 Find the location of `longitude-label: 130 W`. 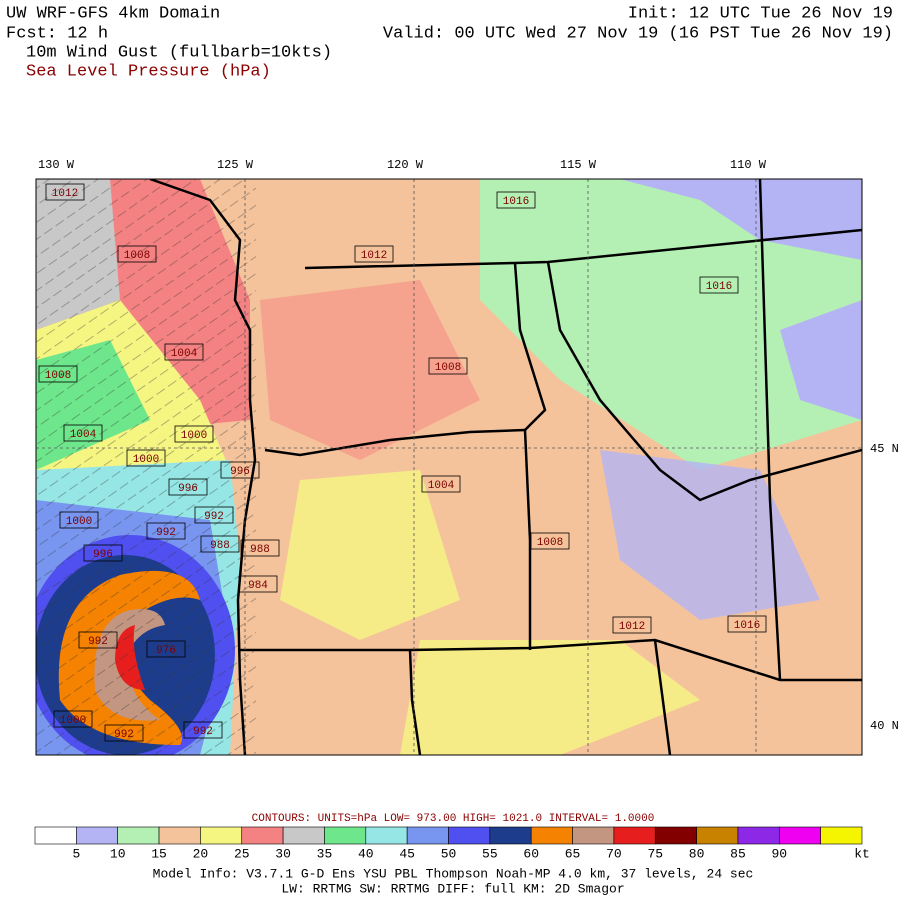

longitude-label: 130 W is located at coordinates (56, 165).